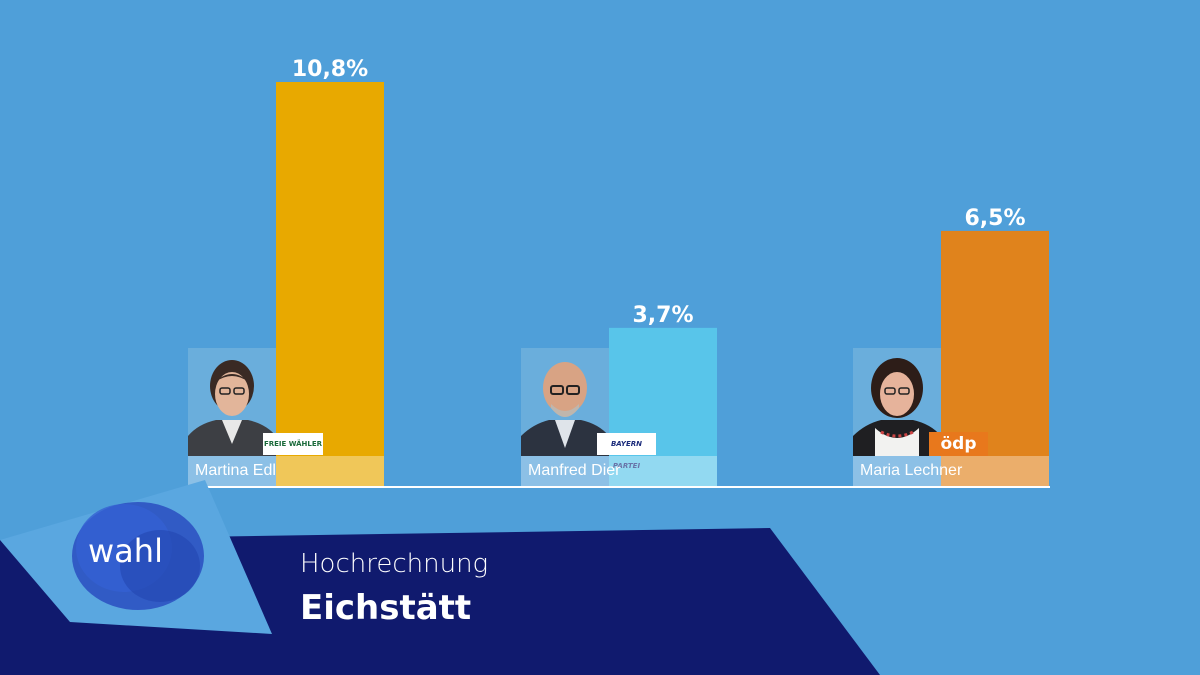  I want to click on candidate-name-dier: Manfred Dier, so click(619, 471).